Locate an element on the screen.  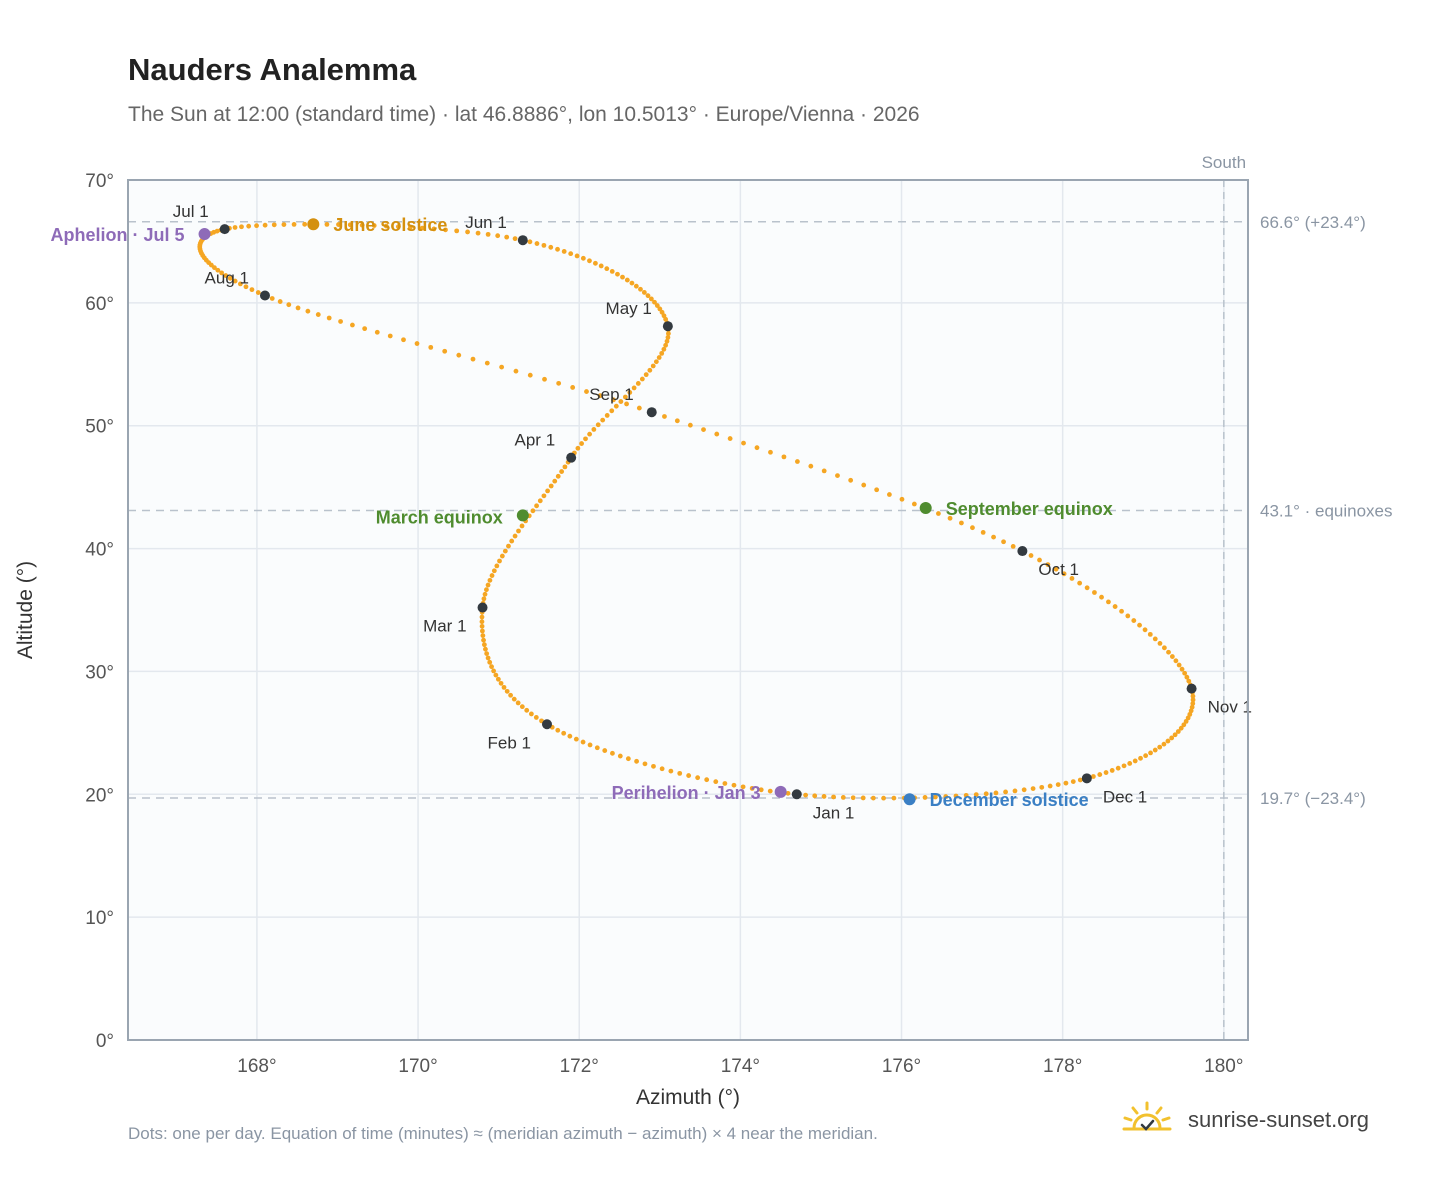
month-label: Mar 1 is located at coordinates (444, 626).